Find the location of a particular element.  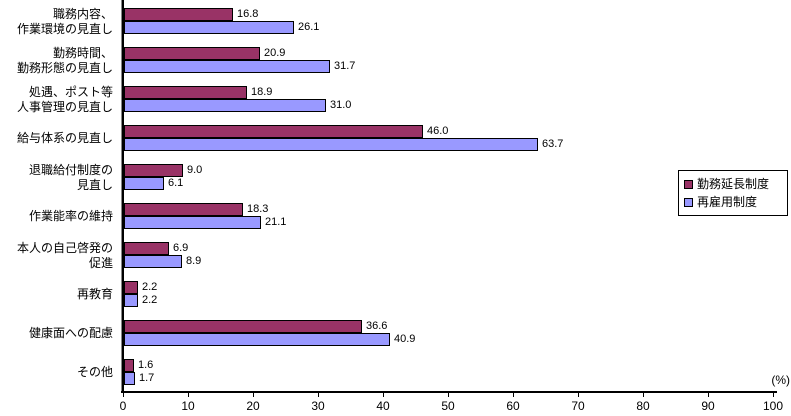

x-axis-line is located at coordinates (449, 392).